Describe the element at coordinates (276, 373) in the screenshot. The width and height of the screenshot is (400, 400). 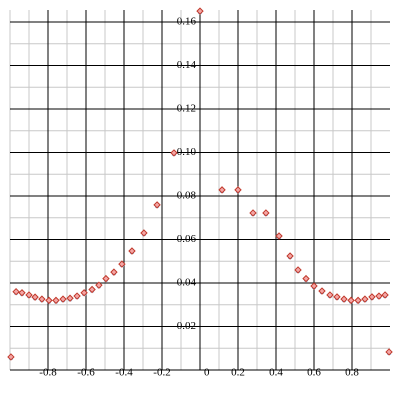
I see `x-tick-label: 0.4` at that location.